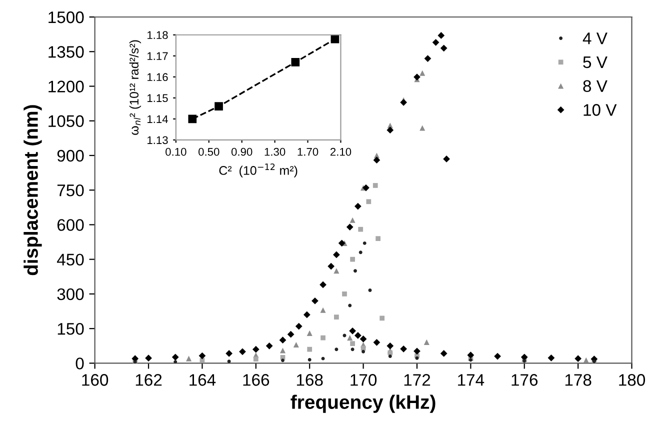  What do you see at coordinates (158, 77) in the screenshot?
I see `y-tick-label: 1.16` at bounding box center [158, 77].